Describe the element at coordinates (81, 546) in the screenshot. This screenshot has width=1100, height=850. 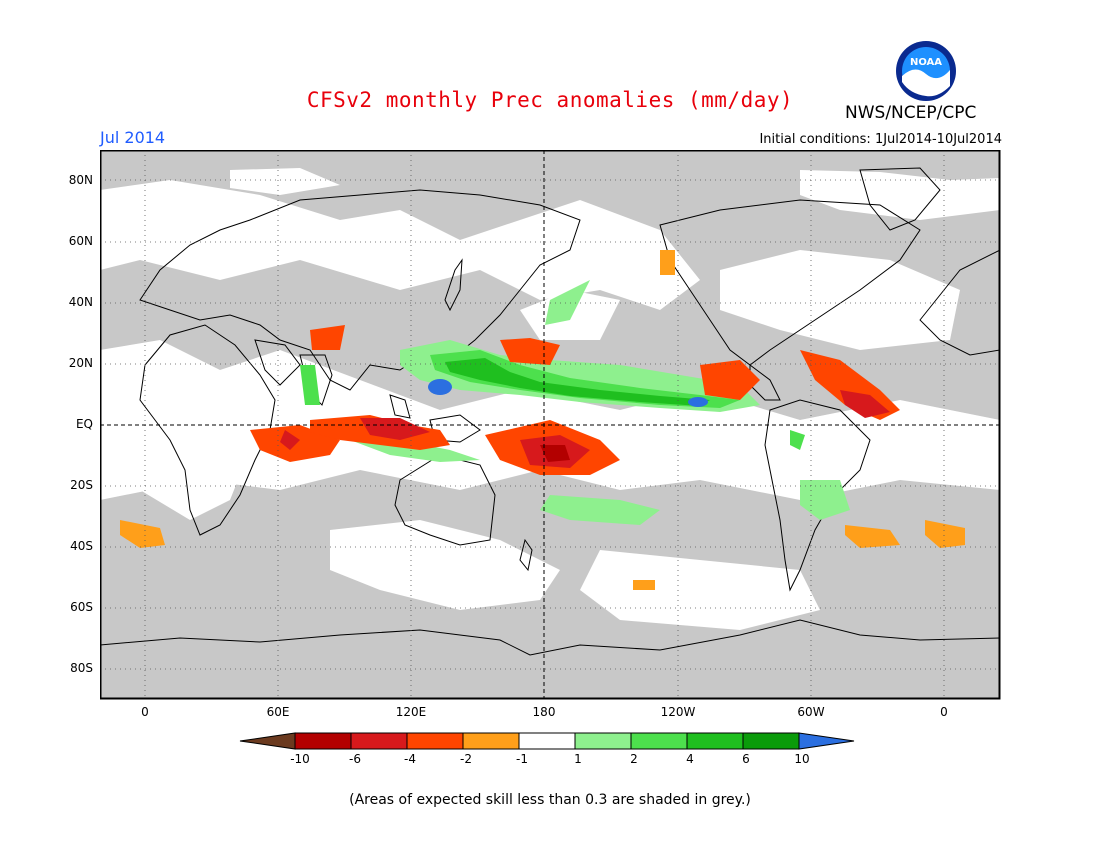
I see `lat-label: 40S` at that location.